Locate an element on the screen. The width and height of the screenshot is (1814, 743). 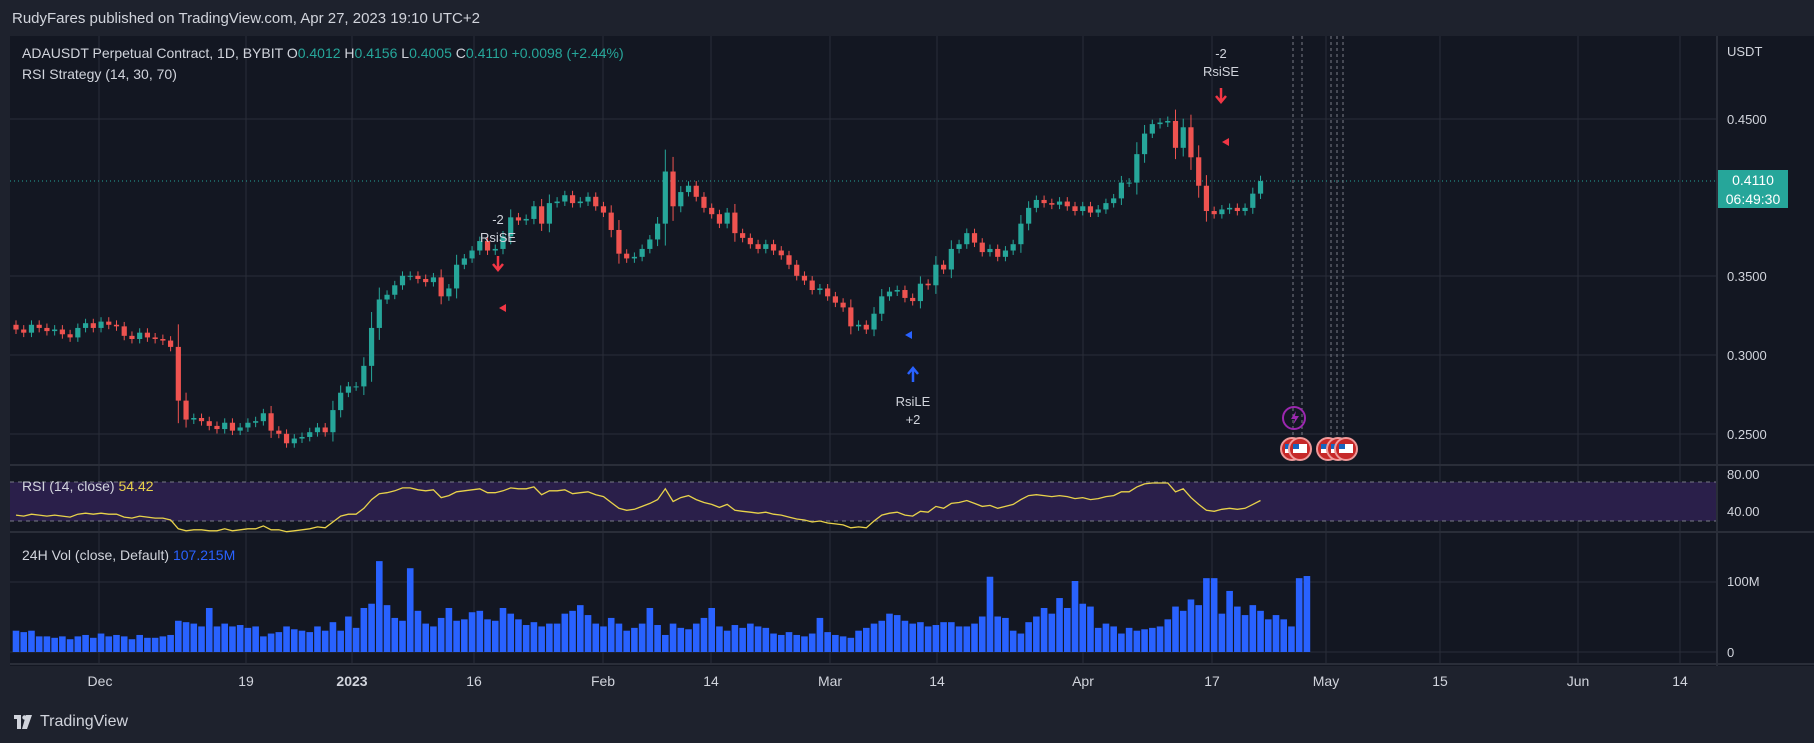
volume-legend: 24H Vol (close, Default) 107.215M is located at coordinates (128, 555).